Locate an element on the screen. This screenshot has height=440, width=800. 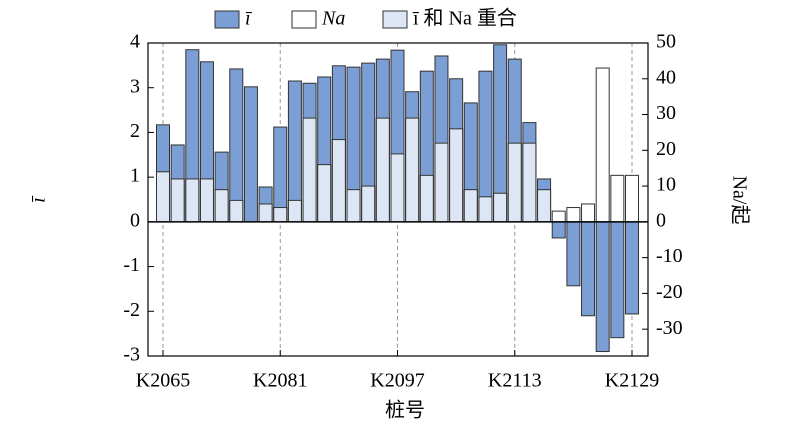
y-tick-label: 4 is located at coordinates (135, 42).